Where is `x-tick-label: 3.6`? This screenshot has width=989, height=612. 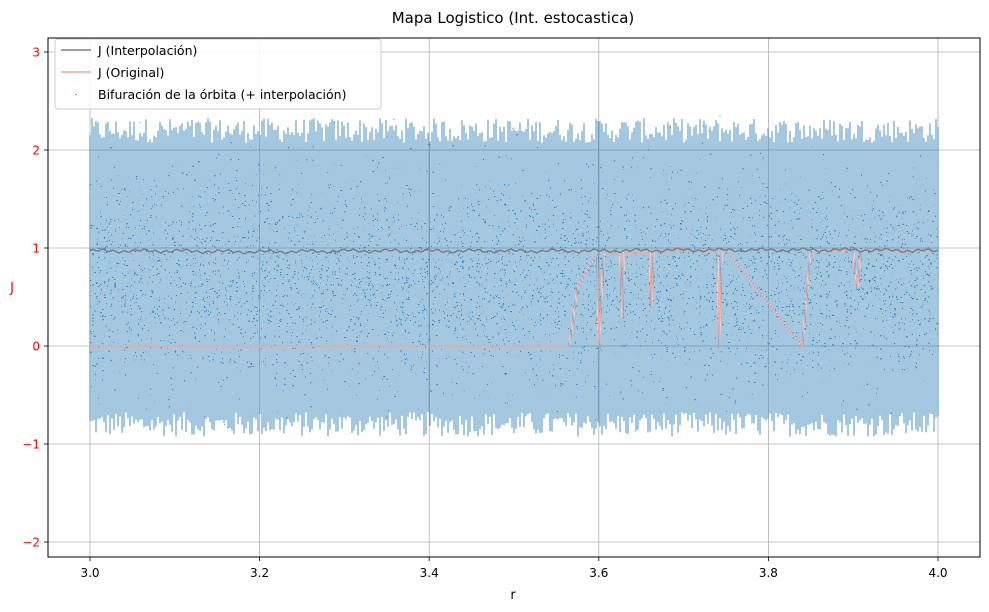
x-tick-label: 3.6 is located at coordinates (598, 573).